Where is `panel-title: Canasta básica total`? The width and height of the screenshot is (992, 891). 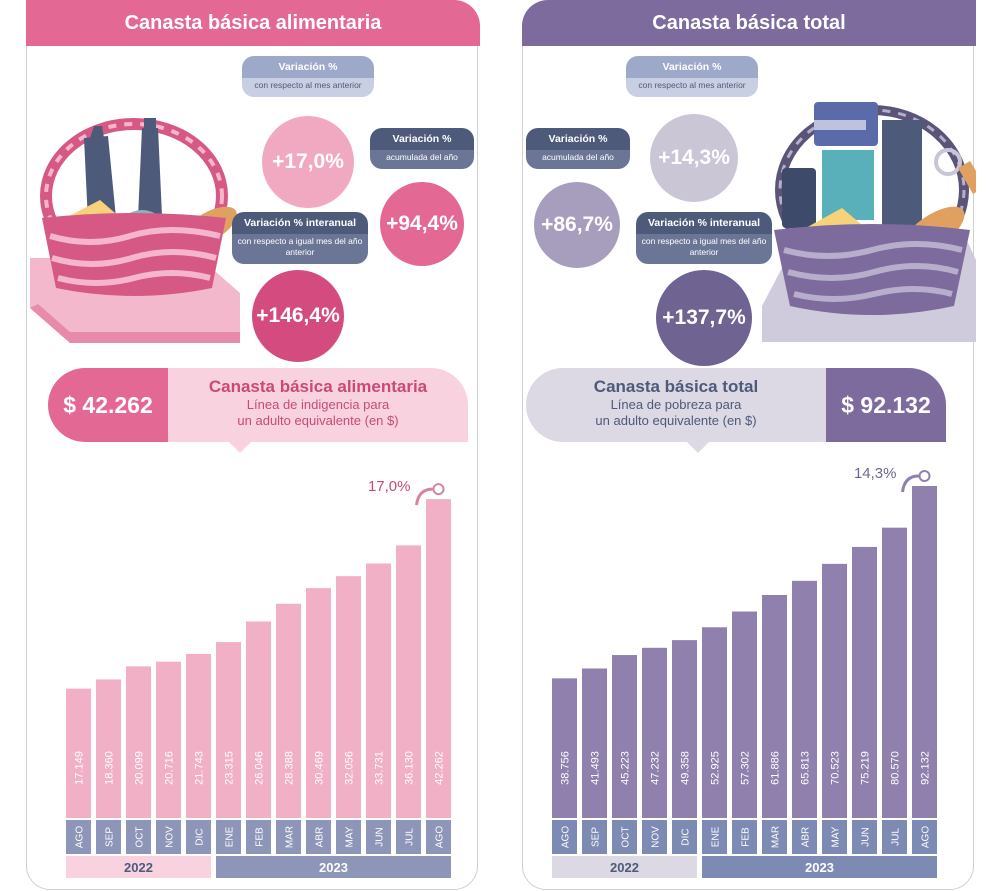
panel-title: Canasta básica total is located at coordinates (749, 23).